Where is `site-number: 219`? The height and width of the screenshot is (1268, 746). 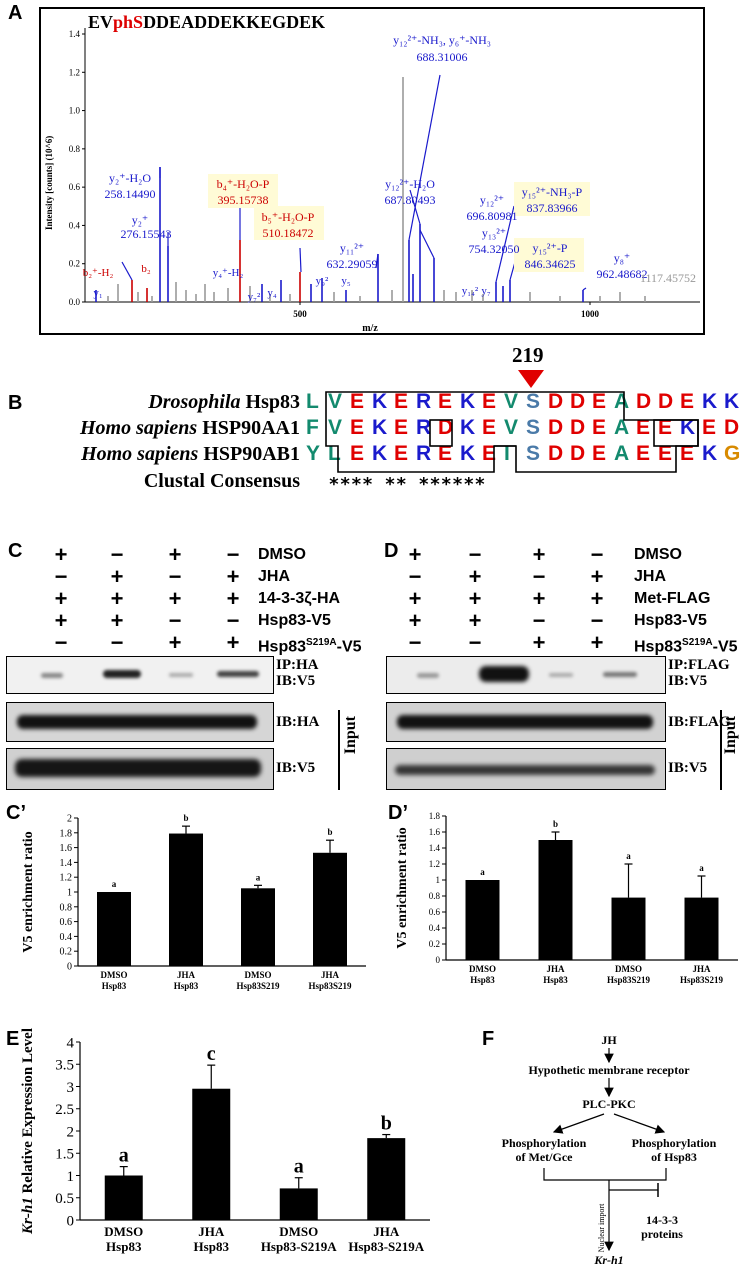 site-number: 219 is located at coordinates (528, 355).